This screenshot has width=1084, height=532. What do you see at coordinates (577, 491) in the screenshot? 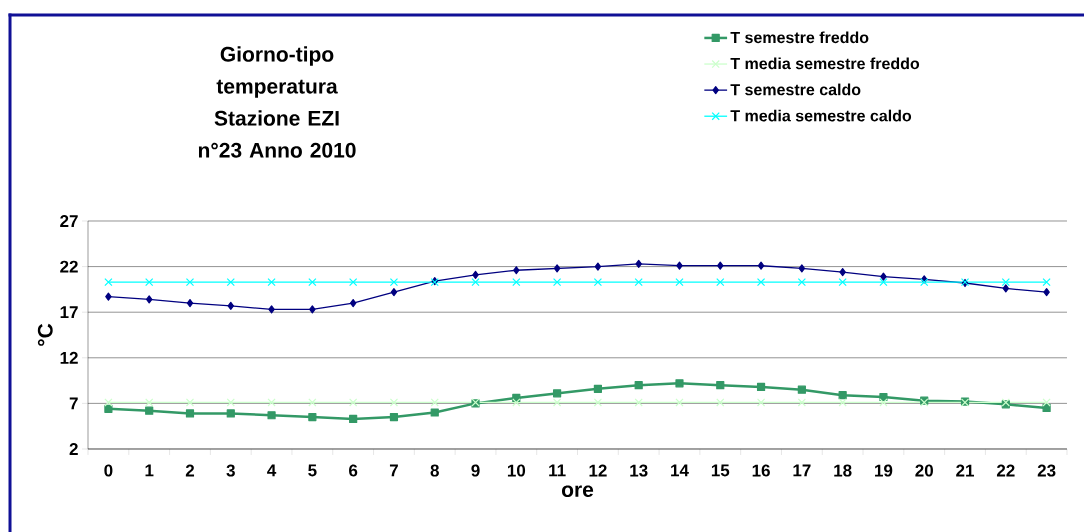
I see `x-axis-title: ore` at bounding box center [577, 491].